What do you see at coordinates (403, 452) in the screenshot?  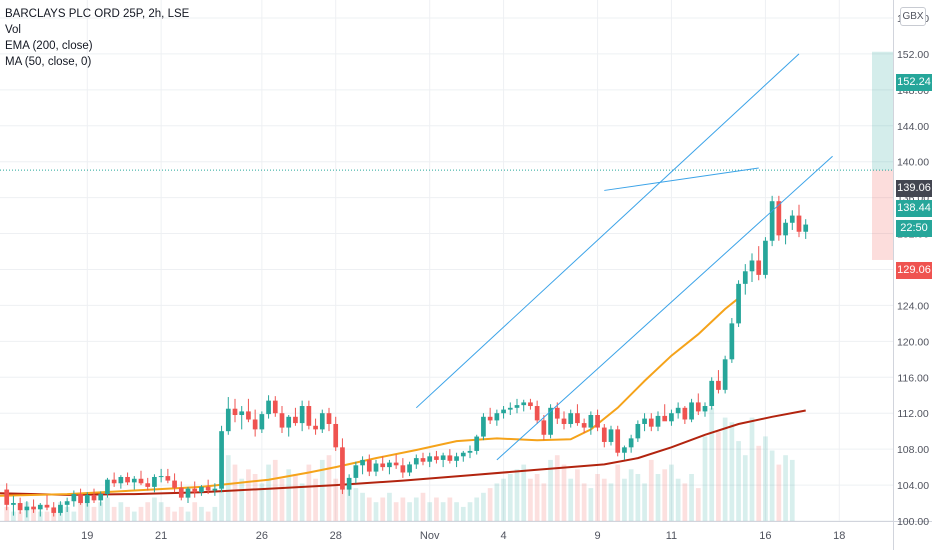 I see `ema200-line` at bounding box center [403, 452].